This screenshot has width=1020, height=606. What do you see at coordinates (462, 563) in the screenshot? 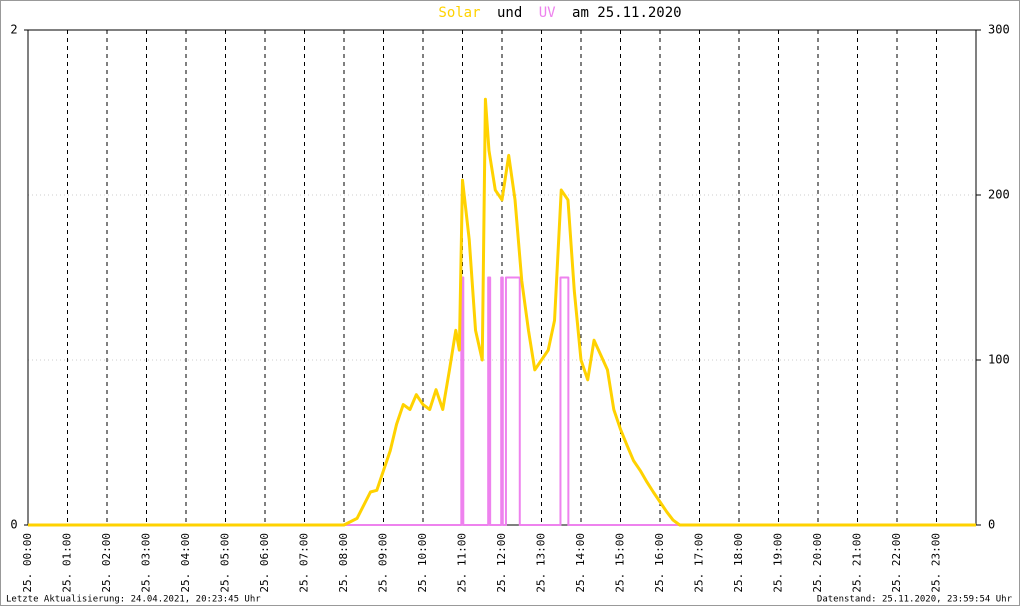
I see `x-tick-label: 25. 11:00` at bounding box center [462, 563].